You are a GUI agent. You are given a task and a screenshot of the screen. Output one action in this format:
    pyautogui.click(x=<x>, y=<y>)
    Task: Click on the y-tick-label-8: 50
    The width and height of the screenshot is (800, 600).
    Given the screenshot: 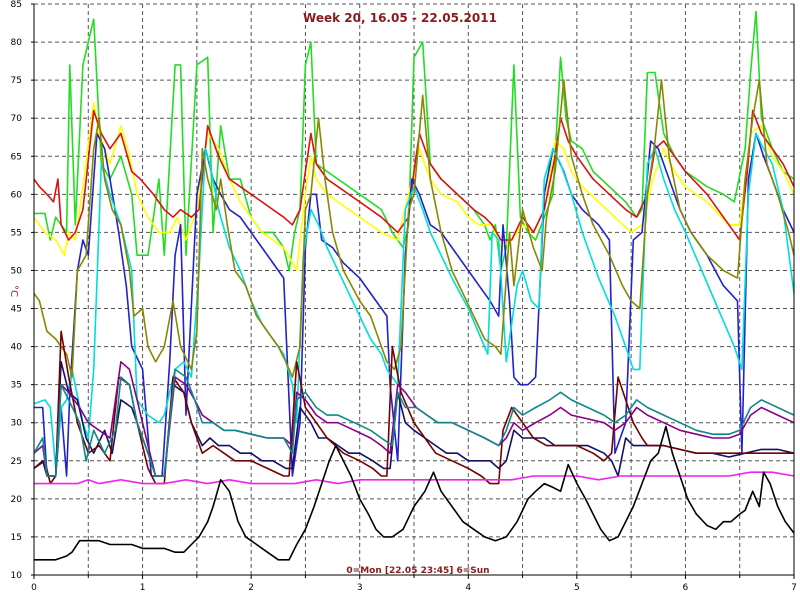 What is the action you would take?
    pyautogui.click(x=17, y=271)
    